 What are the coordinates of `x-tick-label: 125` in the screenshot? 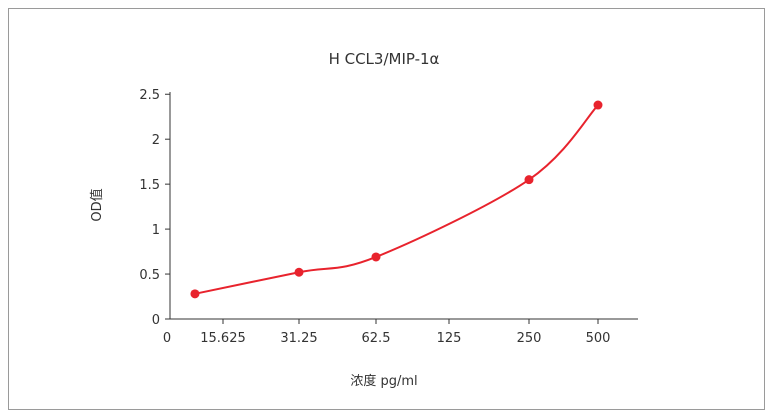 It's located at (449, 338).